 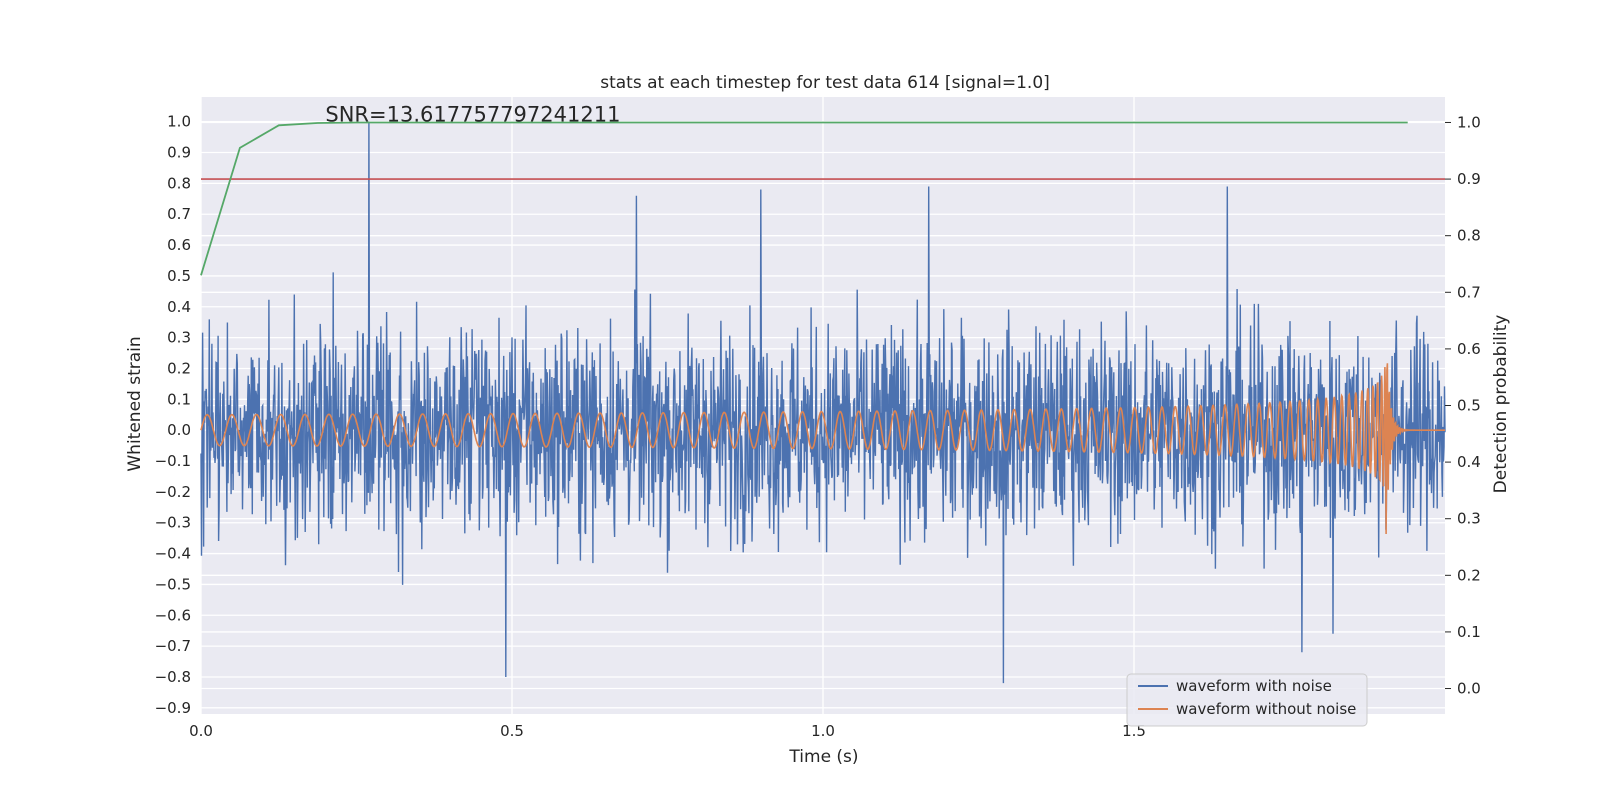 What do you see at coordinates (1469, 349) in the screenshot?
I see `y2-tick-label: 0.6` at bounding box center [1469, 349].